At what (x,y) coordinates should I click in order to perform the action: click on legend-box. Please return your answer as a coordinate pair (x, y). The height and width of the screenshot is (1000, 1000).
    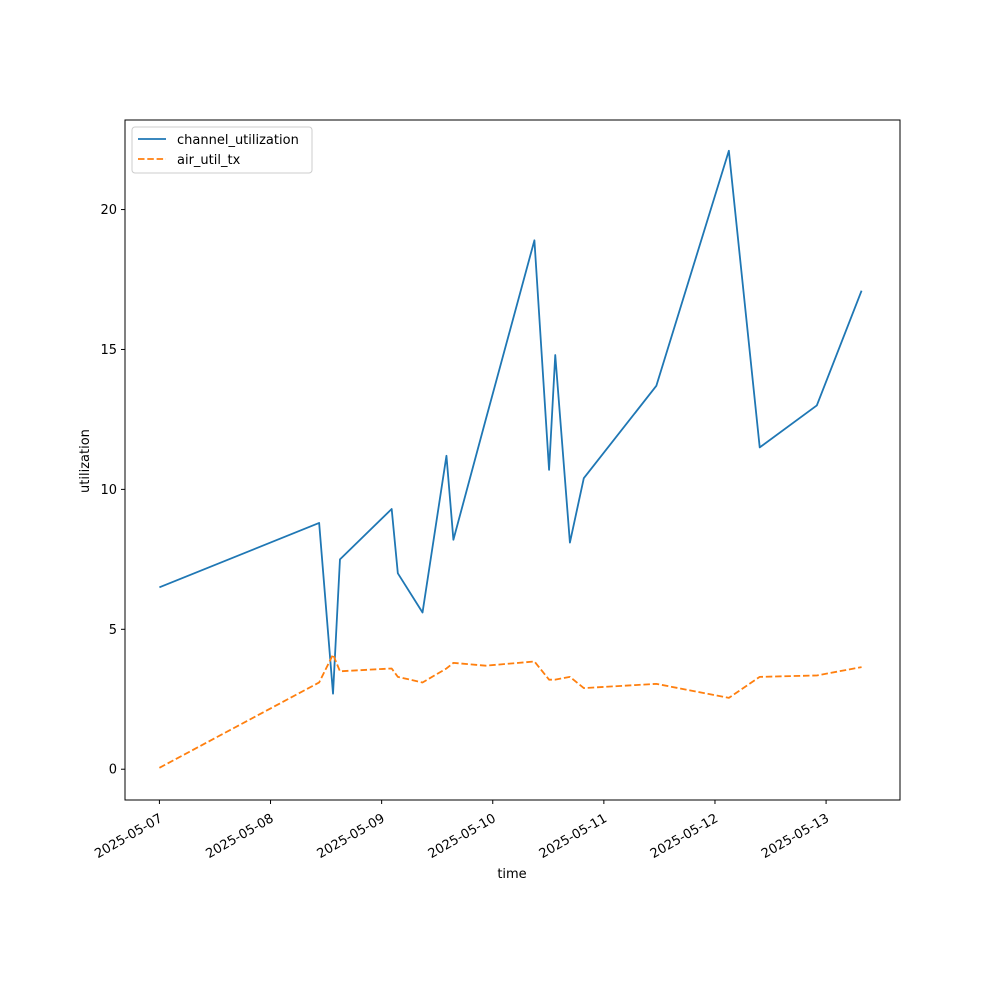
    Looking at the image, I should click on (222, 150).